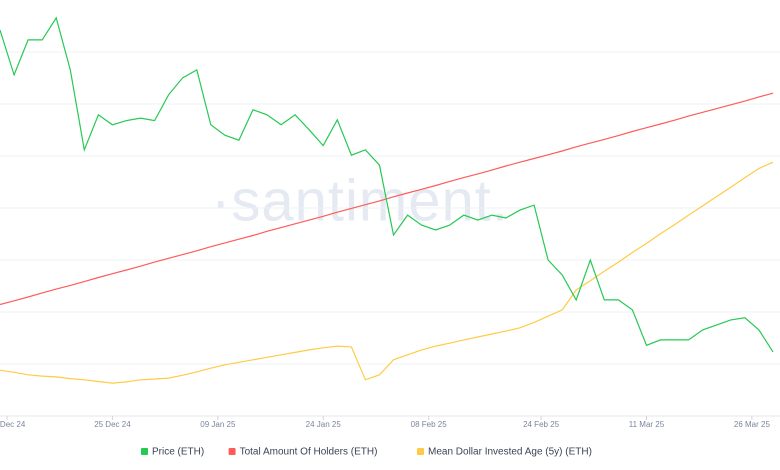  I want to click on x-tick-label: 10 Dec 24, so click(13, 424).